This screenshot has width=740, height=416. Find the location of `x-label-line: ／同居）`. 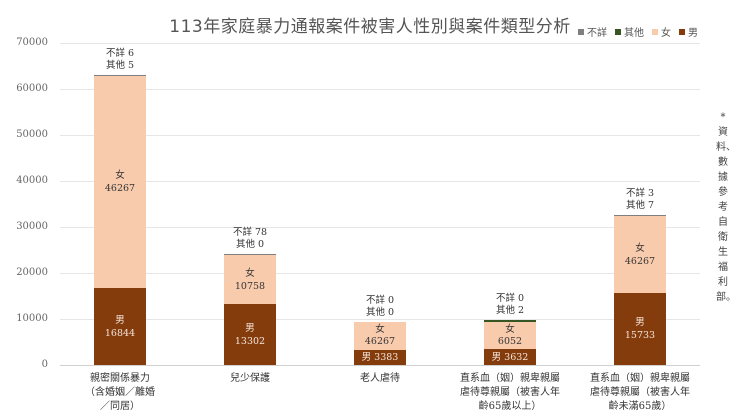

x-label-line: ／同居） is located at coordinates (120, 406).